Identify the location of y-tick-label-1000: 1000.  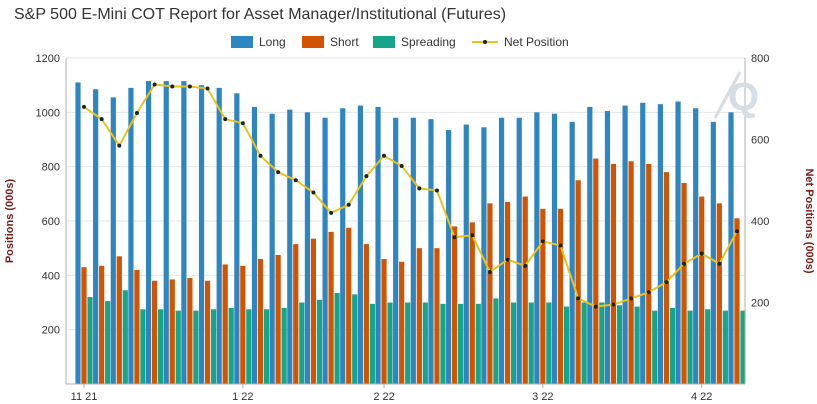
(48, 113).